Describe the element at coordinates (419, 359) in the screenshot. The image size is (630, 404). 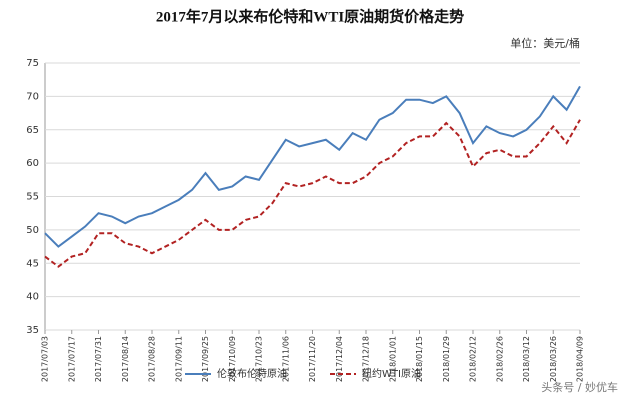
I see `x-tick-label: 2018/01/15` at that location.